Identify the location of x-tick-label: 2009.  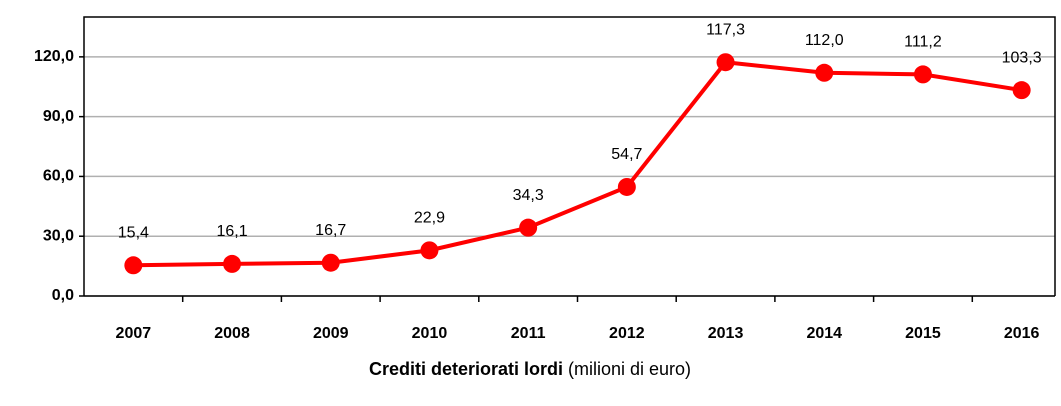
(331, 333).